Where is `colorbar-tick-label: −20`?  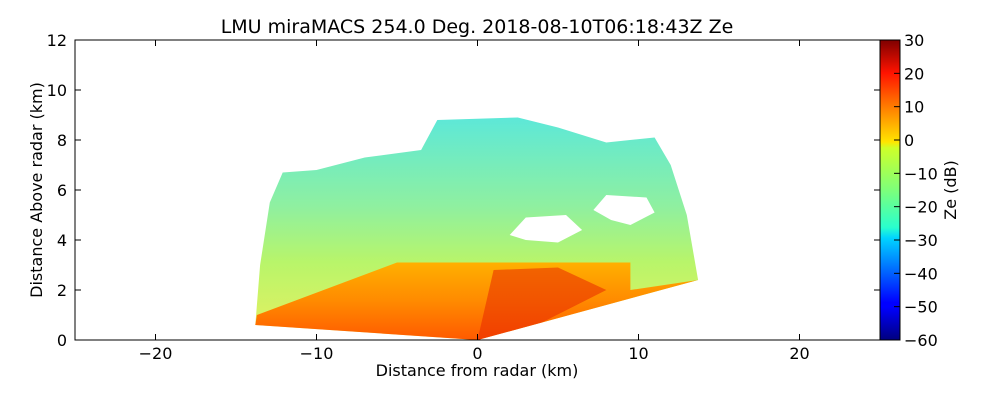
colorbar-tick-label: −20 is located at coordinates (921, 207).